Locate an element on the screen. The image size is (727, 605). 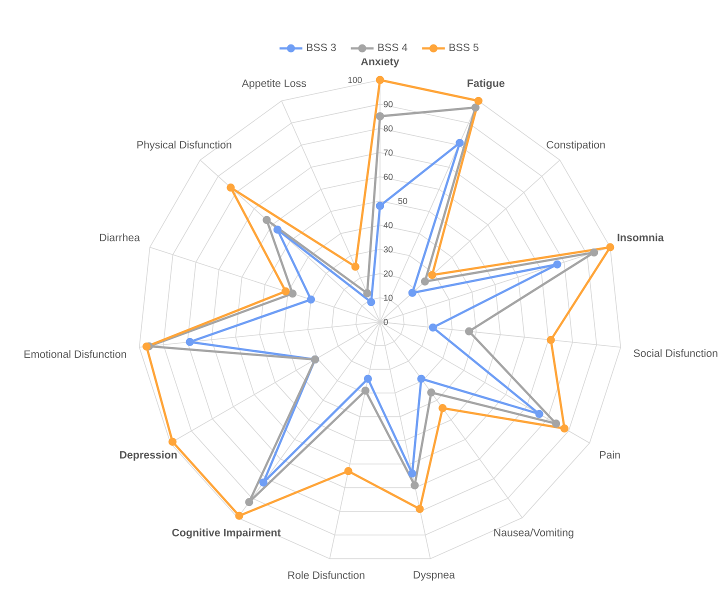
spoke-label: Depression is located at coordinates (148, 455).